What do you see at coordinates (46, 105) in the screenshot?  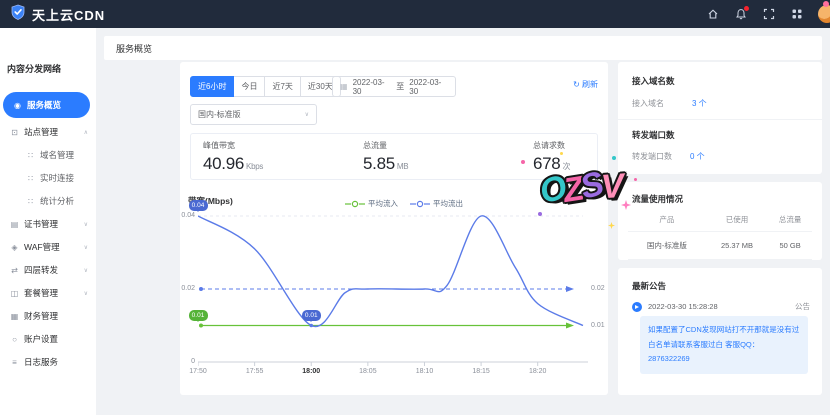 I see `sidebar-item-service-overview: ◉ 服务概览` at bounding box center [46, 105].